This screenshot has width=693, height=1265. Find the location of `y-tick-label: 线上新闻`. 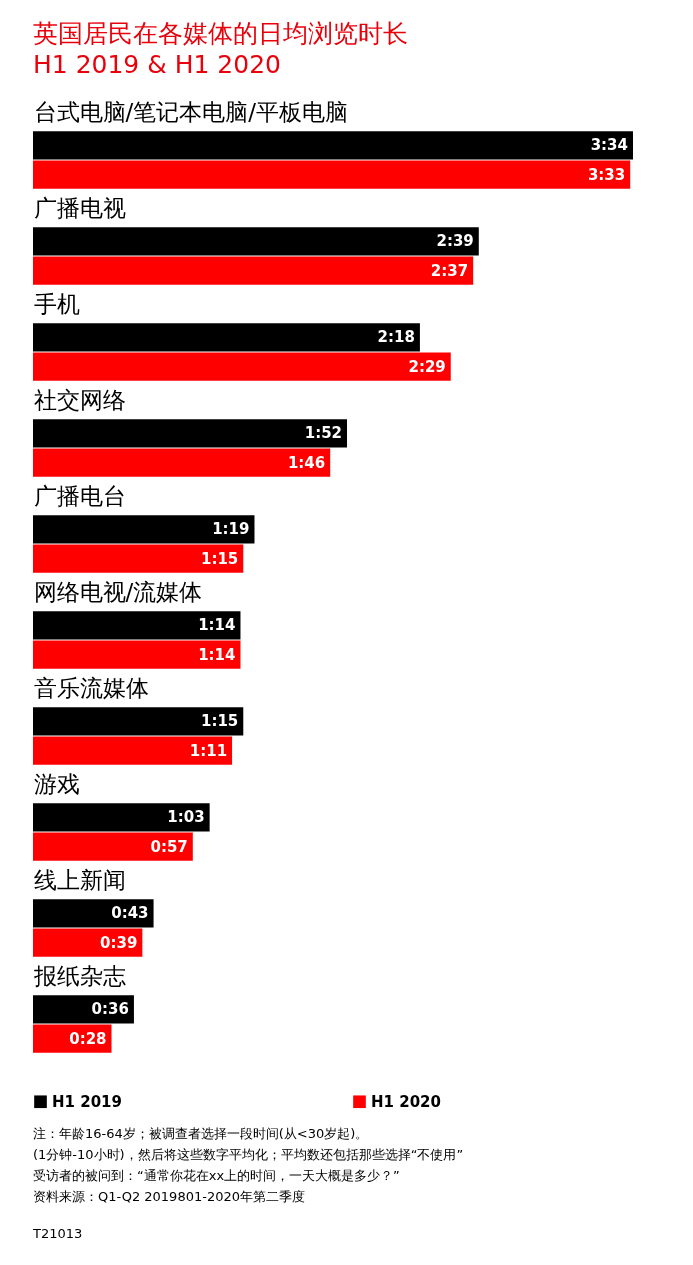

y-tick-label: 线上新闻 is located at coordinates (79, 880).